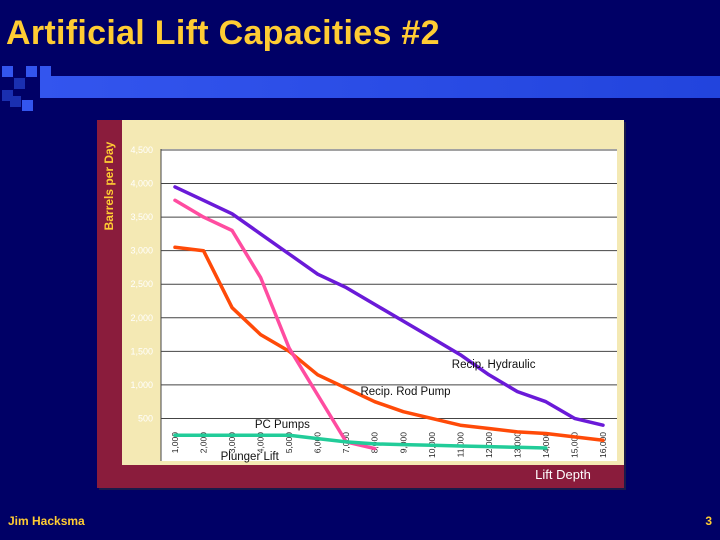 This screenshot has width=720, height=540. I want to click on y-tick-label: 2,500, so click(141, 284).